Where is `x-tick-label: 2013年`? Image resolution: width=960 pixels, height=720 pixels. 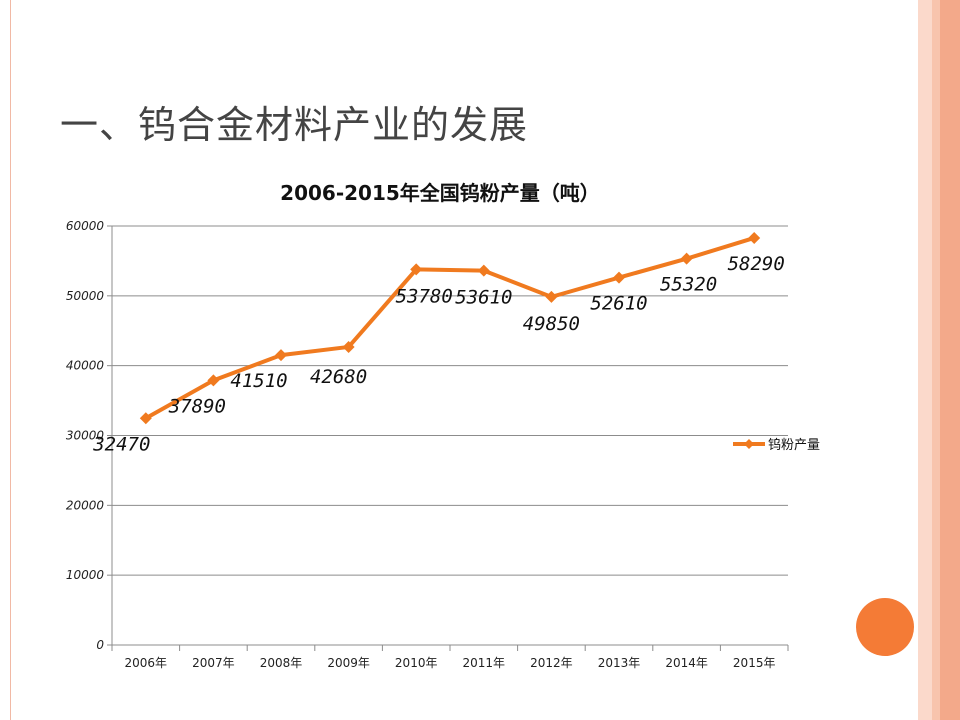
x-tick-label: 2013年 is located at coordinates (619, 663).